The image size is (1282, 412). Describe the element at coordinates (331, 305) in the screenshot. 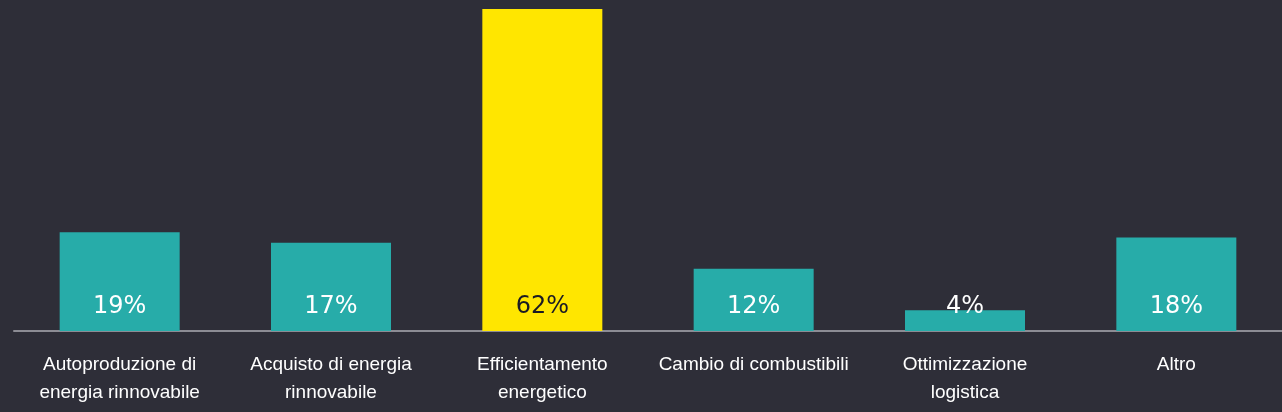

I see `data-label: 17%` at that location.